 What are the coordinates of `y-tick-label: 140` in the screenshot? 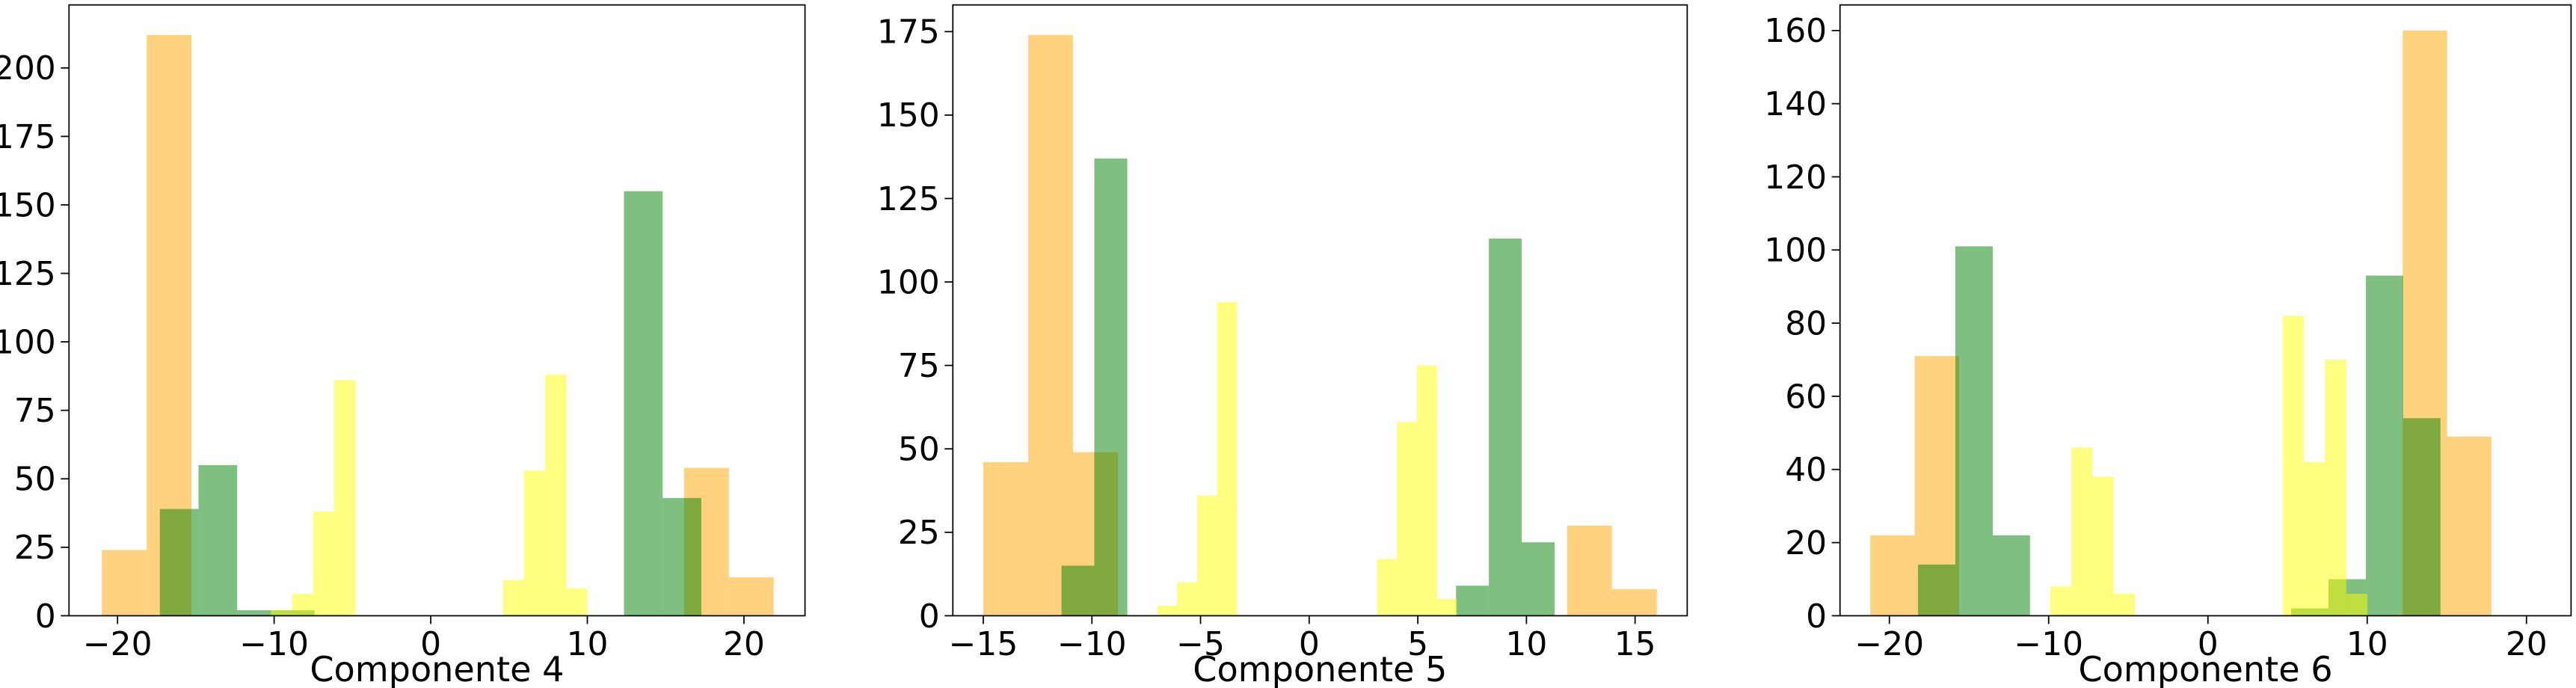 It's located at (1795, 104).